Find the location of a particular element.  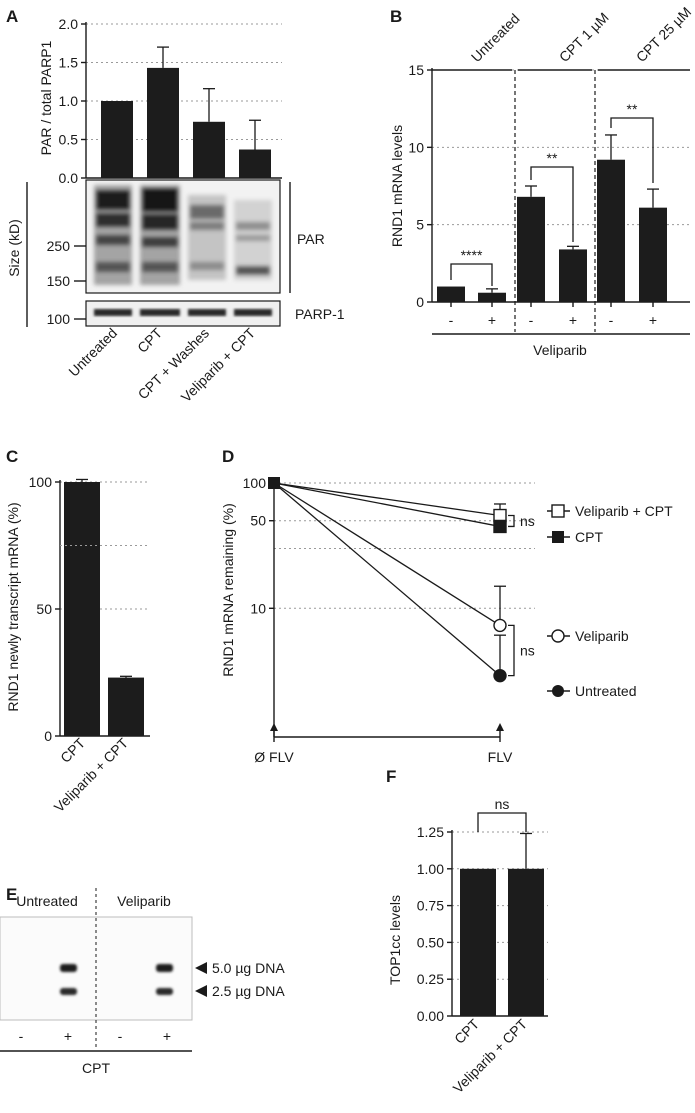

b-ytick-label-2: 10 is located at coordinates (416, 147).